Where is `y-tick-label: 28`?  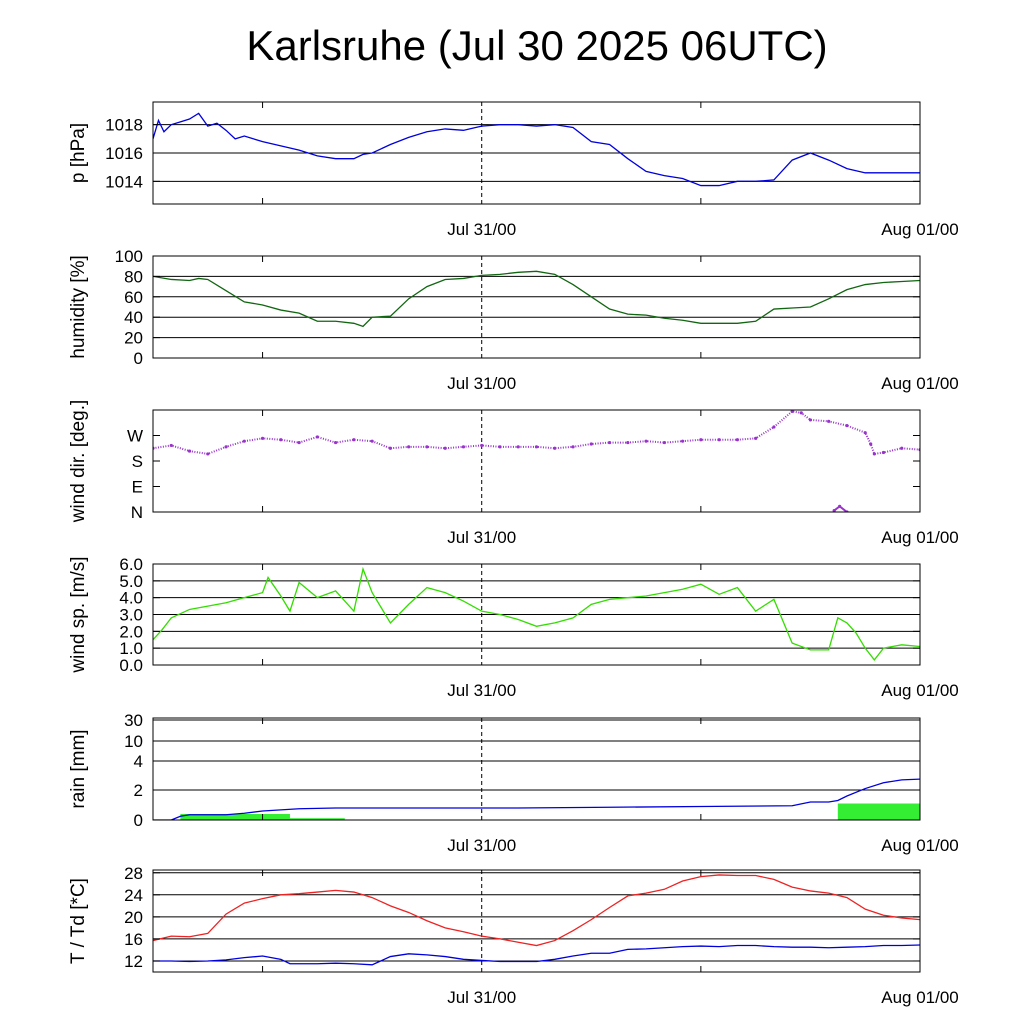 y-tick-label: 28 is located at coordinates (133, 873).